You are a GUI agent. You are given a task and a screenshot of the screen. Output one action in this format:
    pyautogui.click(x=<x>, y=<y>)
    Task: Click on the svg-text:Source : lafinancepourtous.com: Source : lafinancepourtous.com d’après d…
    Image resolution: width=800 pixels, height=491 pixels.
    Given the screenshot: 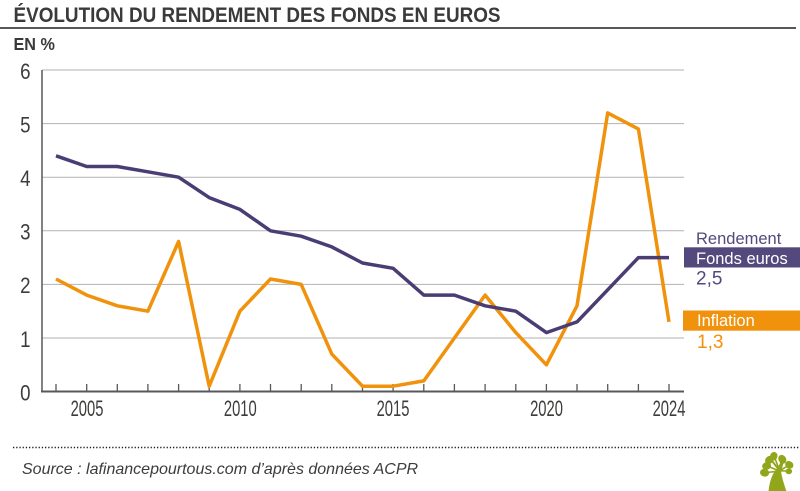 What is the action you would take?
    pyautogui.click(x=220, y=469)
    